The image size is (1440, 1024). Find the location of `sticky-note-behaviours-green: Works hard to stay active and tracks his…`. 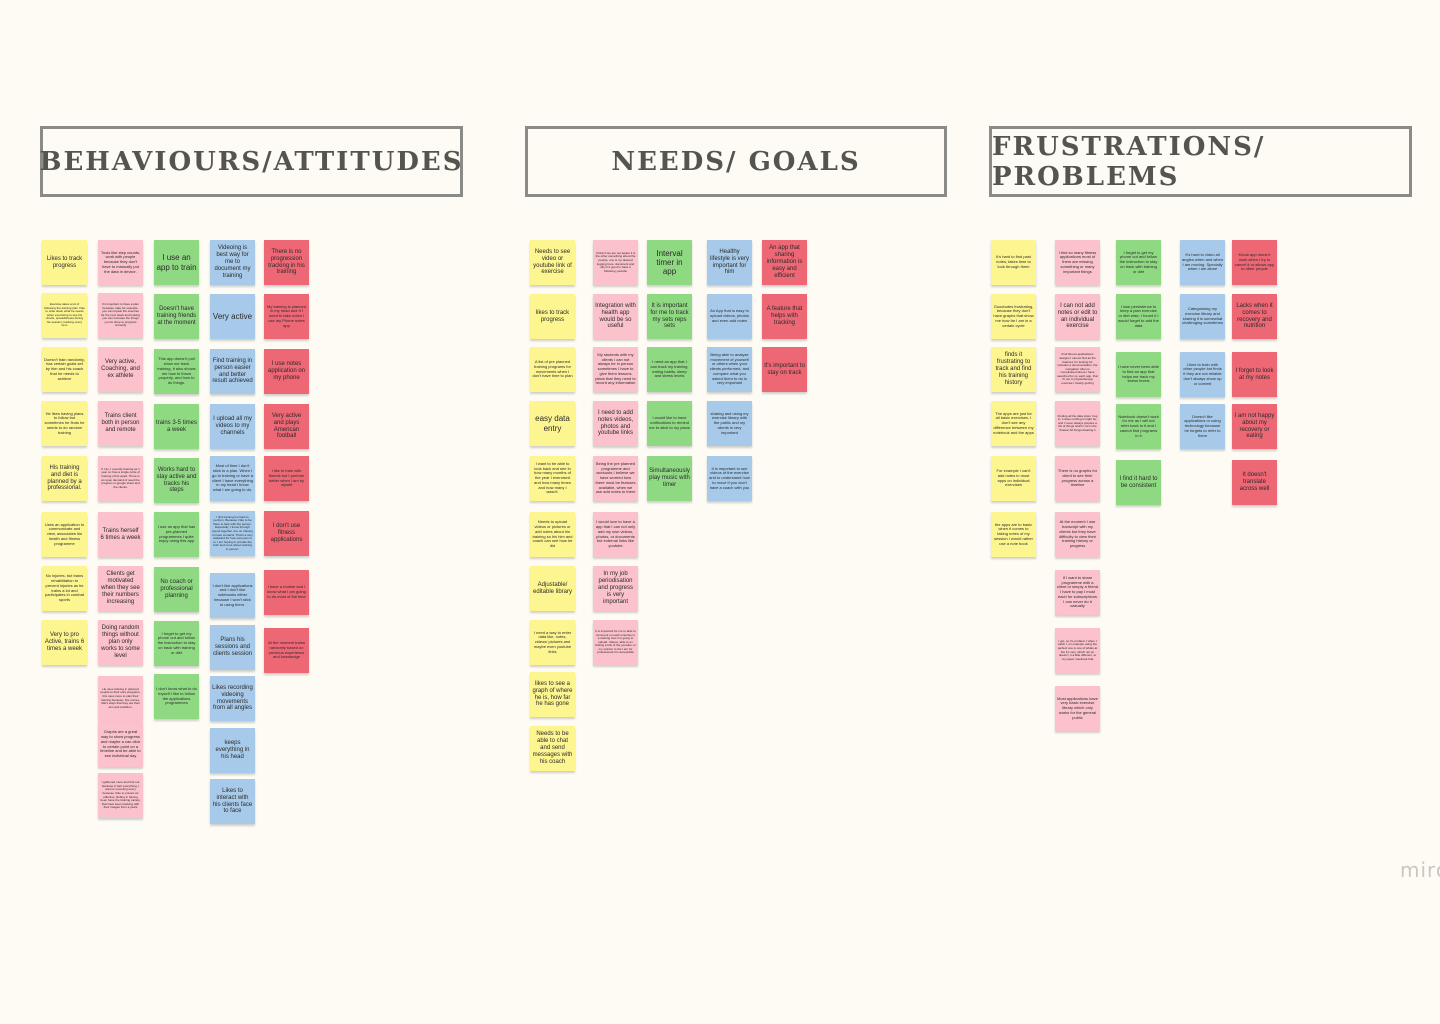

sticky-note-behaviours-green: Works hard to stay active and tracks his… is located at coordinates (176, 480).